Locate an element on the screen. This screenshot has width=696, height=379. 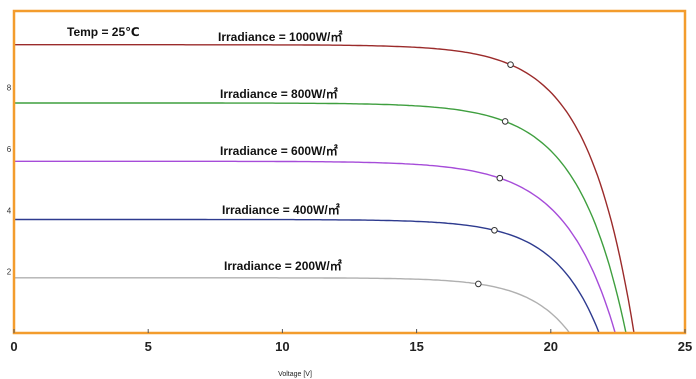
x-tick-label-0: 0 is located at coordinates (13, 346).